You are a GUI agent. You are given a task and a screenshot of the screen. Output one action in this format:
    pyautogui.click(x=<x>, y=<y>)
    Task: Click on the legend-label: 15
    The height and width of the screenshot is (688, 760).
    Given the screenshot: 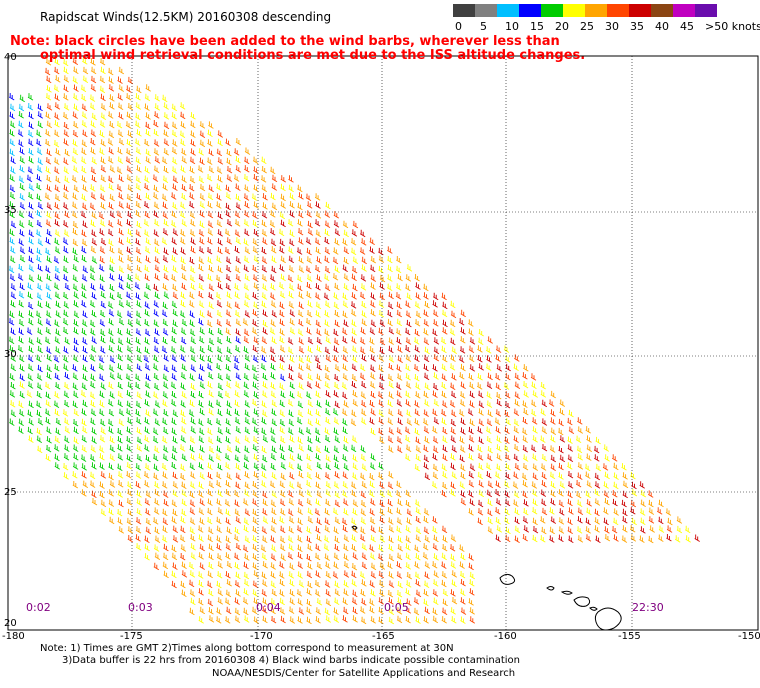 What is the action you would take?
    pyautogui.click(x=537, y=26)
    